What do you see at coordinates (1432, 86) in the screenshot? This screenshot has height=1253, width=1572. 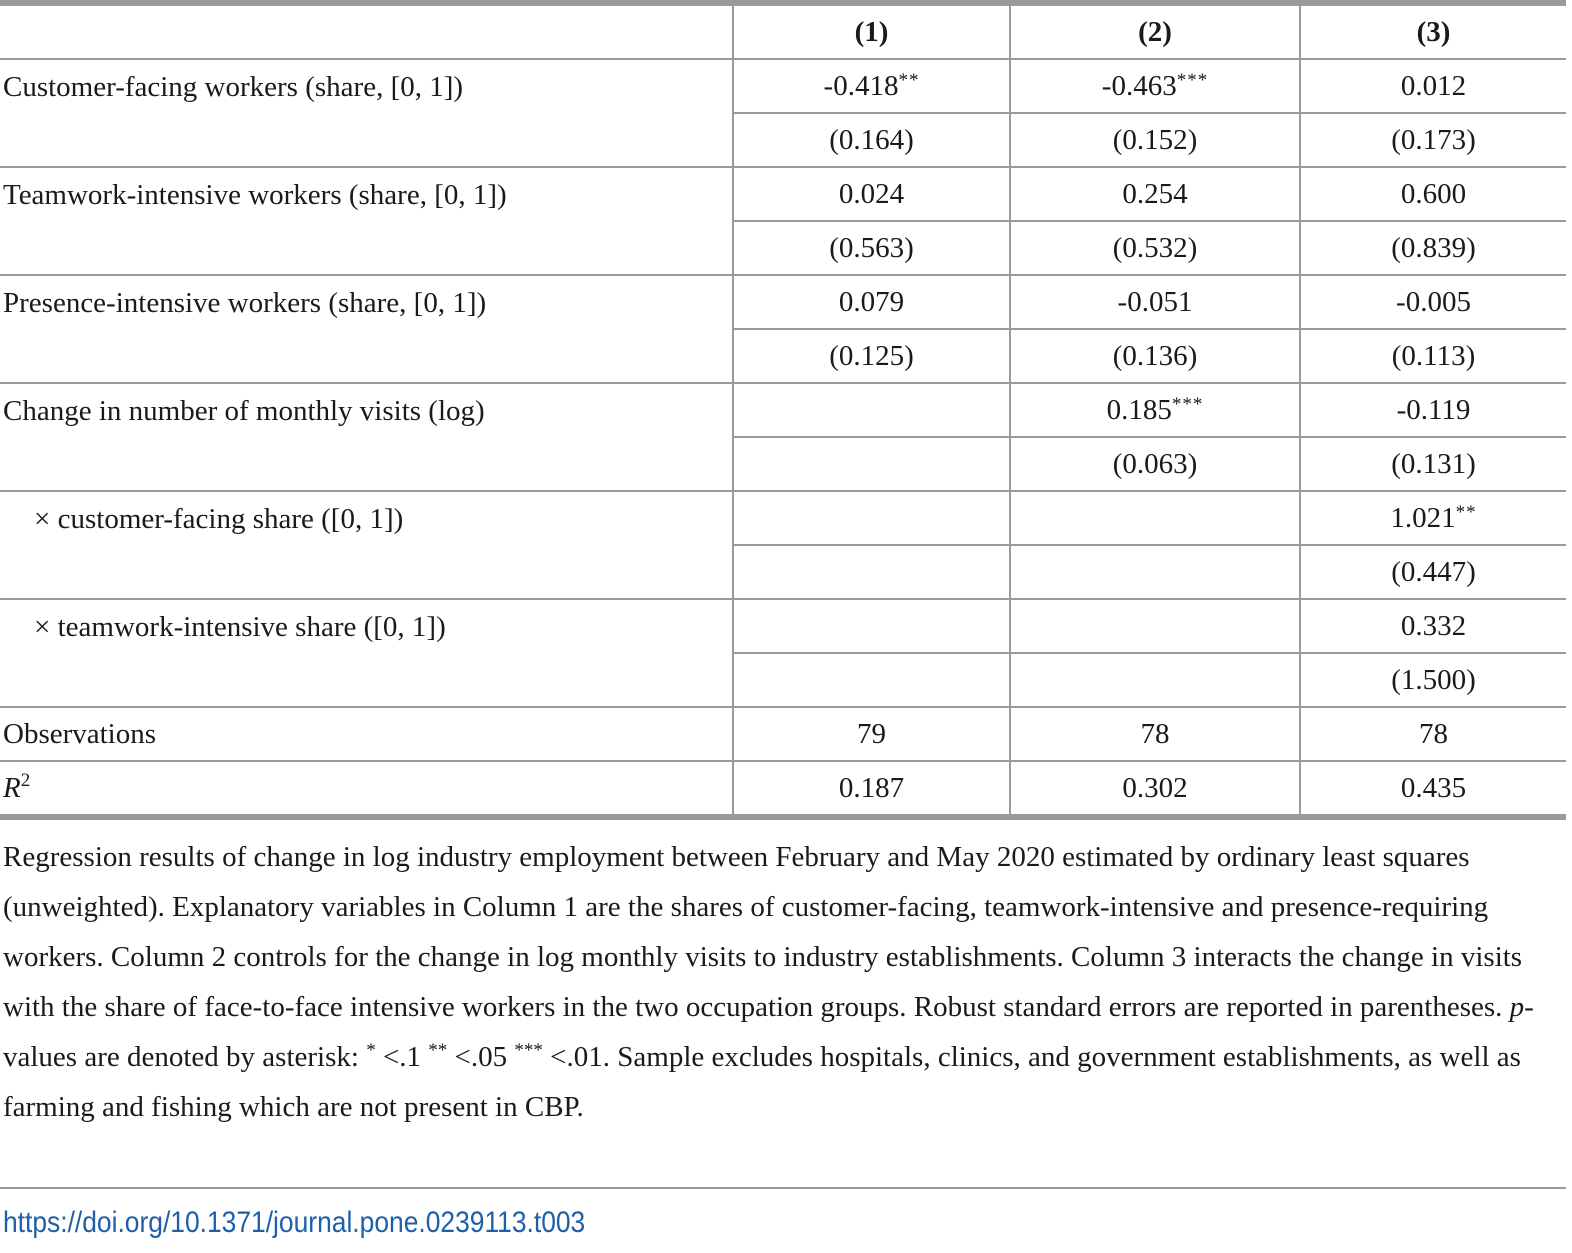 I see `estimate-cell: 0.012` at bounding box center [1432, 86].